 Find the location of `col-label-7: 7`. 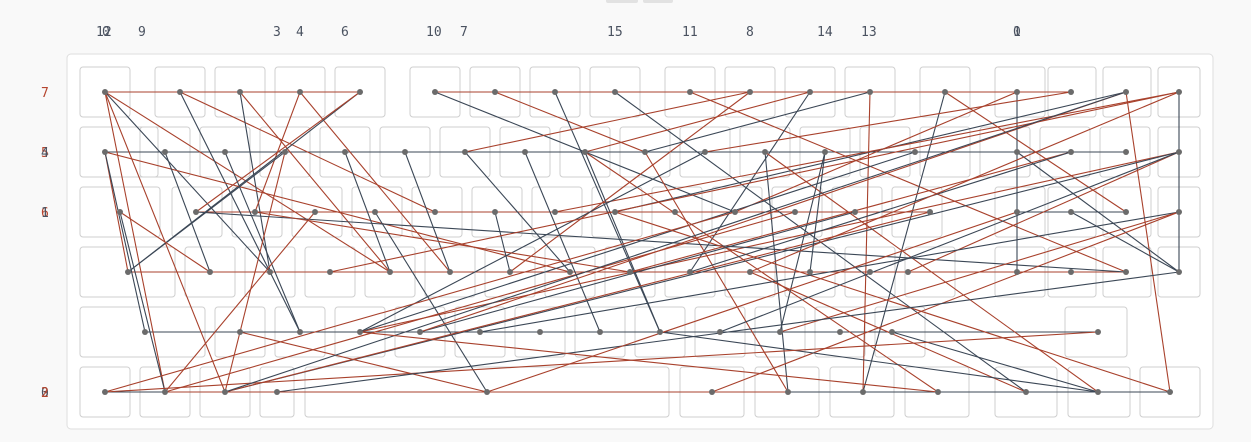

col-label-7: 7 is located at coordinates (464, 32).